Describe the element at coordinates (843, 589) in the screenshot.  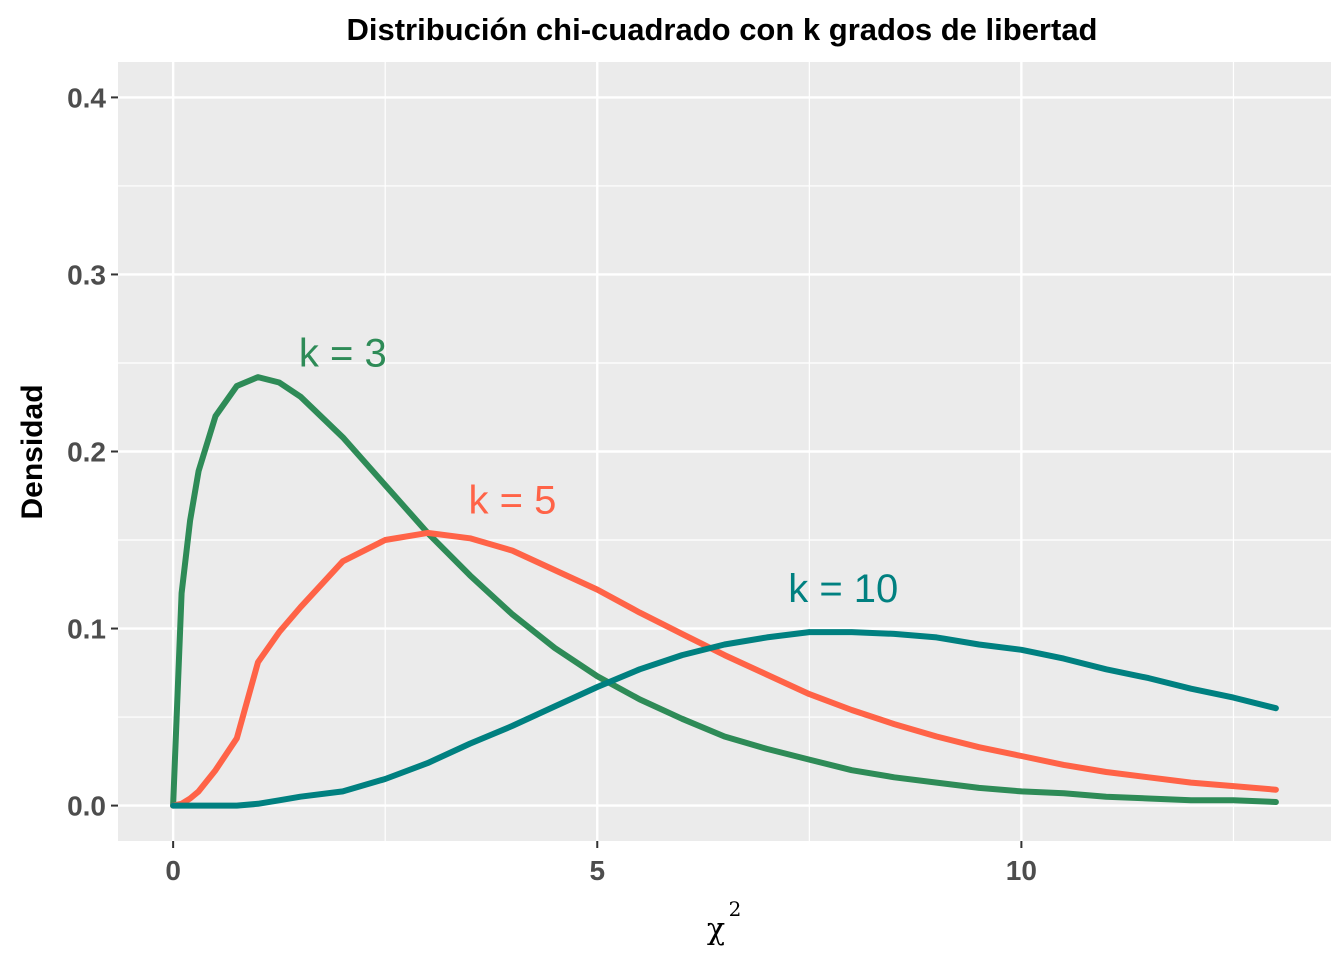
I see `series-label-k-10: k = 10` at that location.